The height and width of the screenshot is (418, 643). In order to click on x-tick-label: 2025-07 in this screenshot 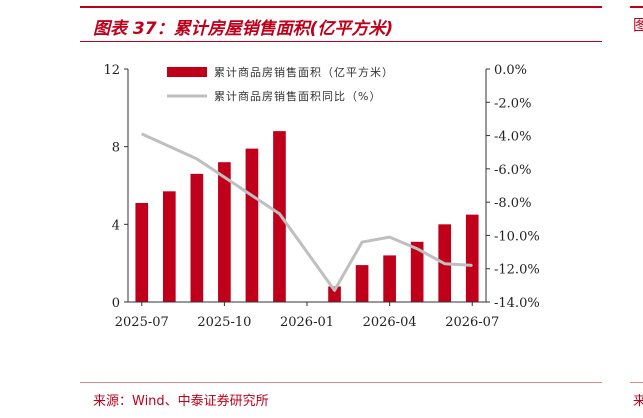, I will do `click(142, 322)`.